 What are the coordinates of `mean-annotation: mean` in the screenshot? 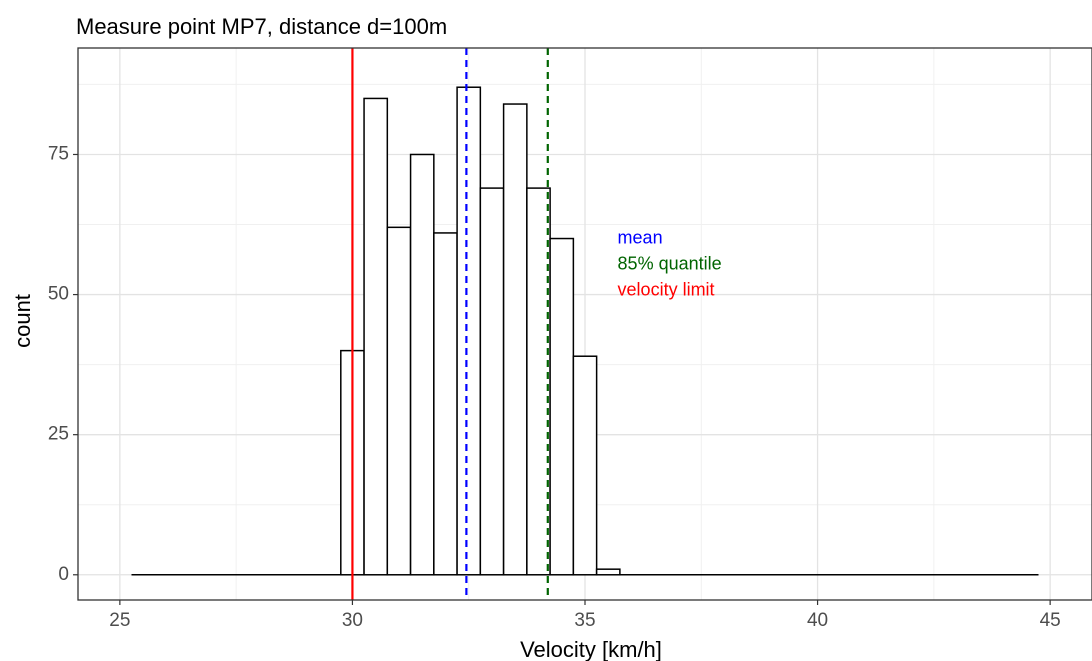 It's located at (640, 237).